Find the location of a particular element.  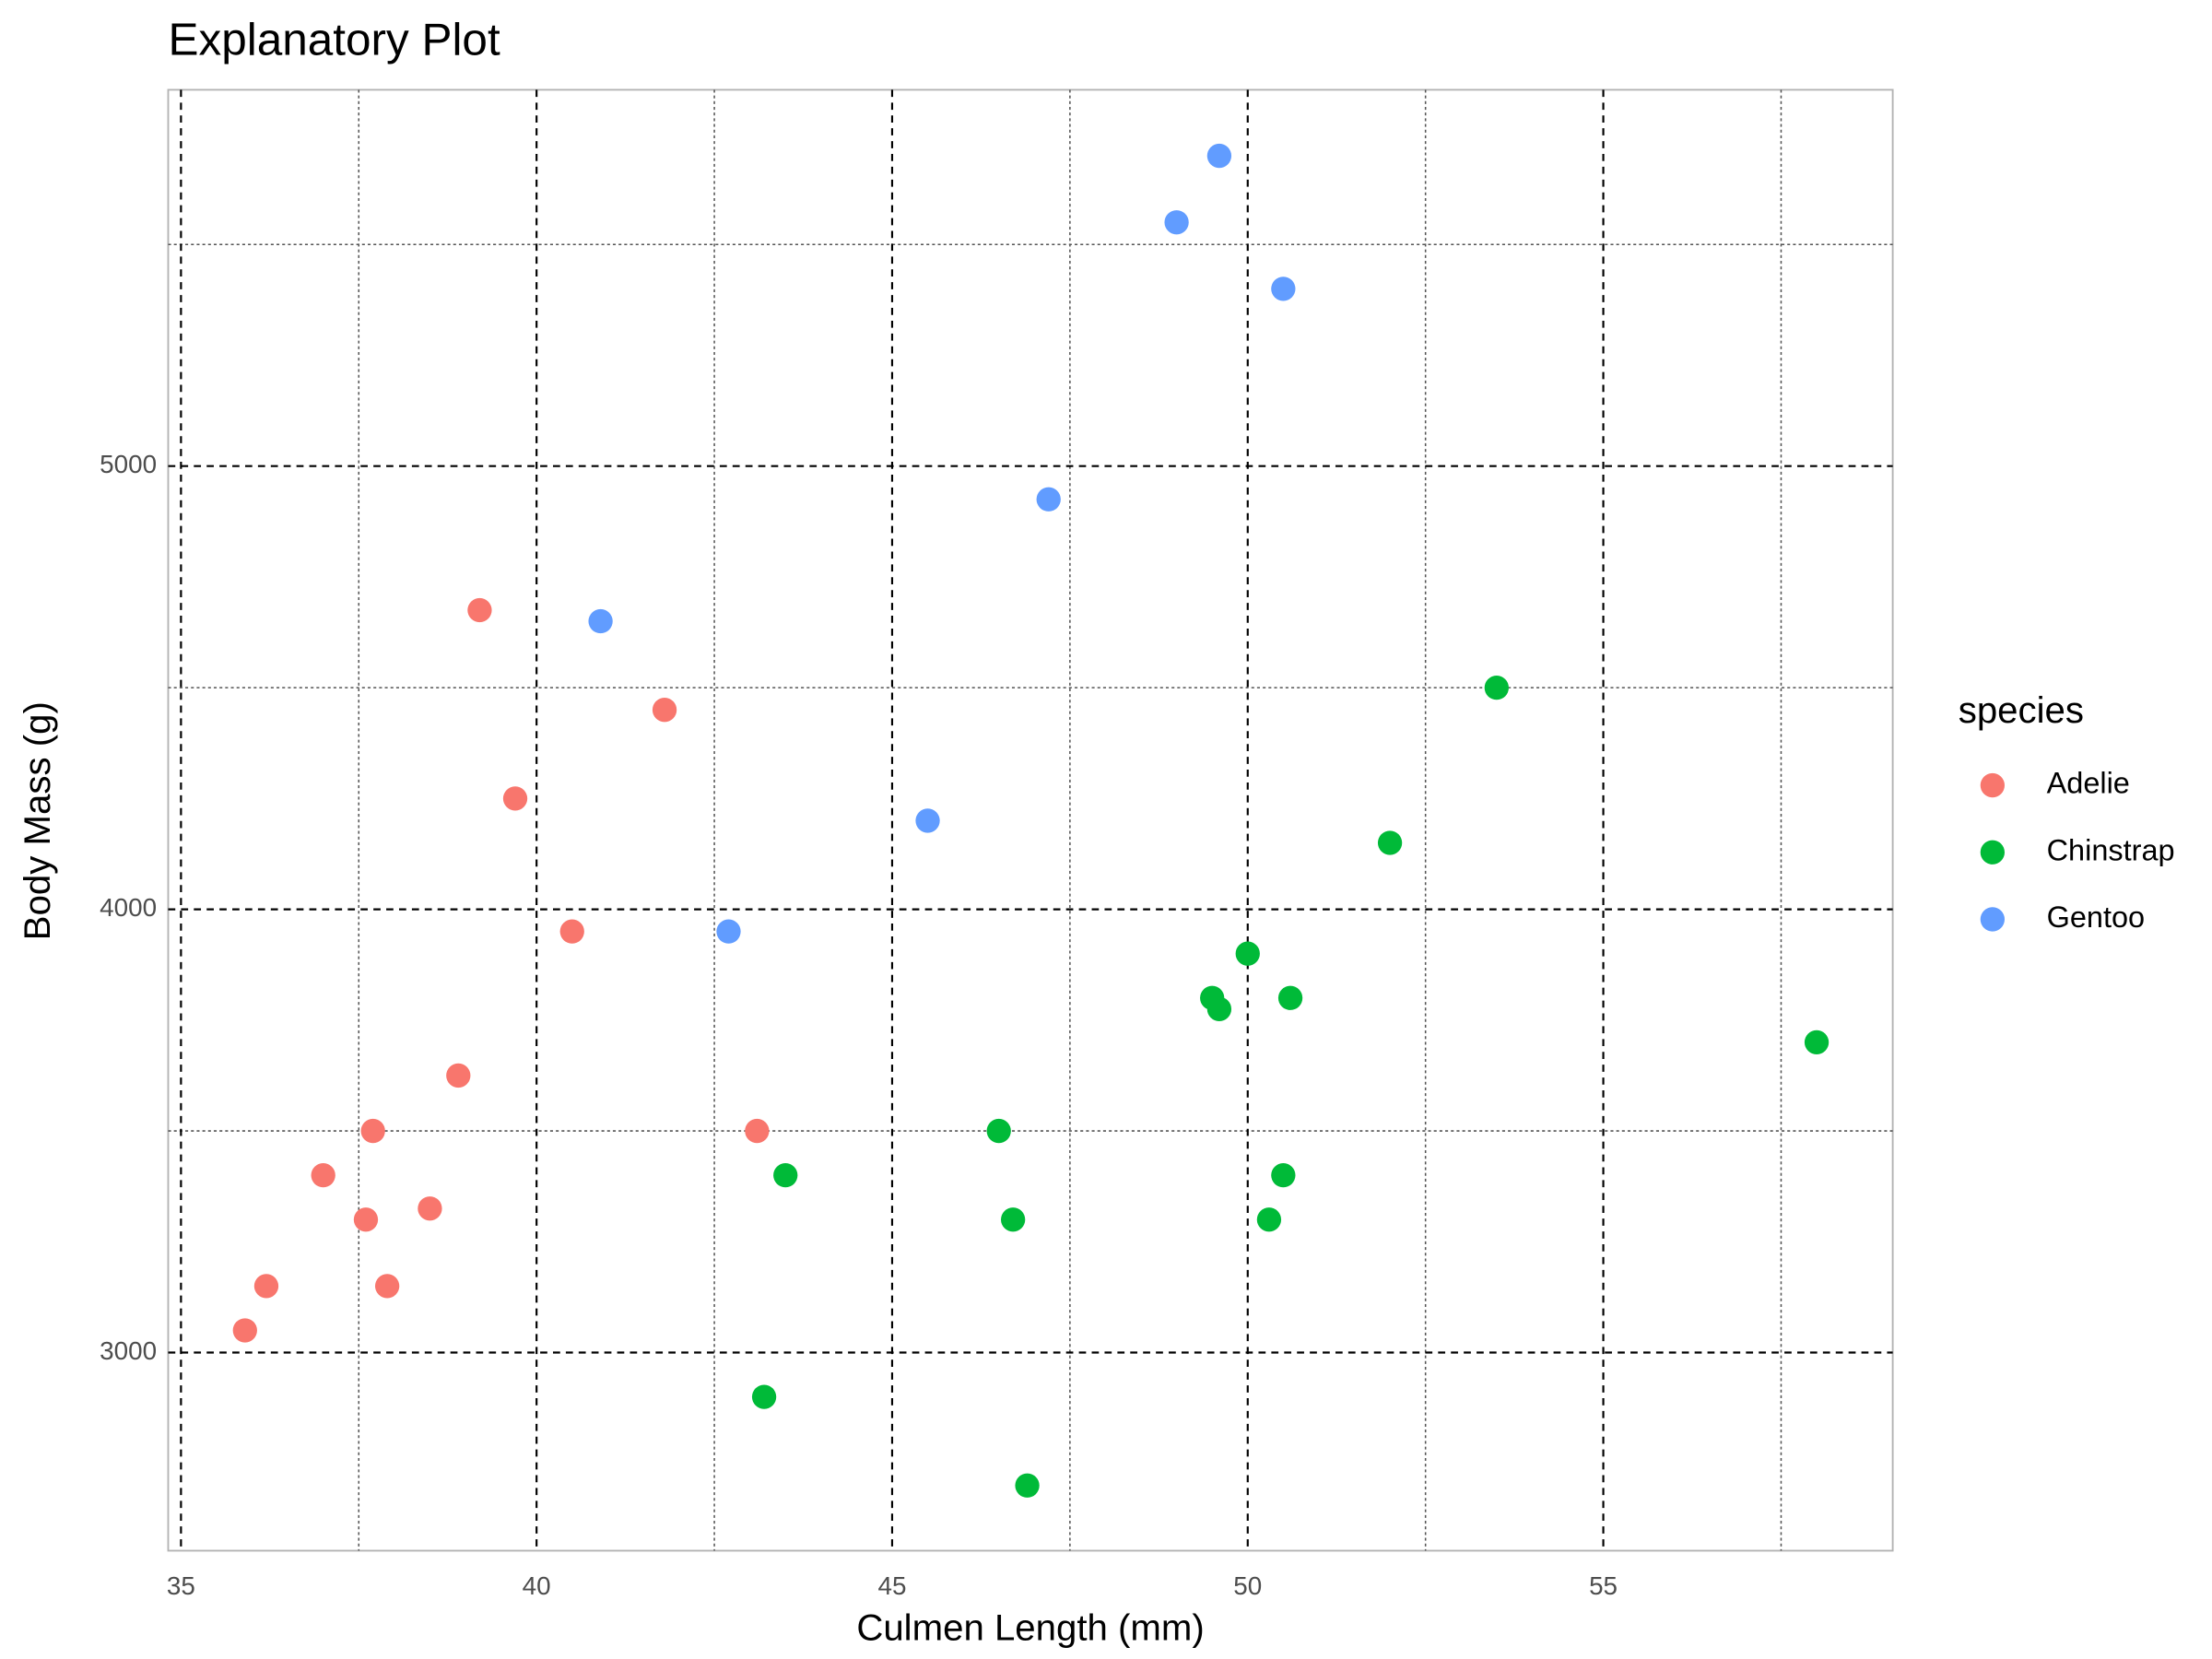

x-tick-label: 40 is located at coordinates (537, 1585).